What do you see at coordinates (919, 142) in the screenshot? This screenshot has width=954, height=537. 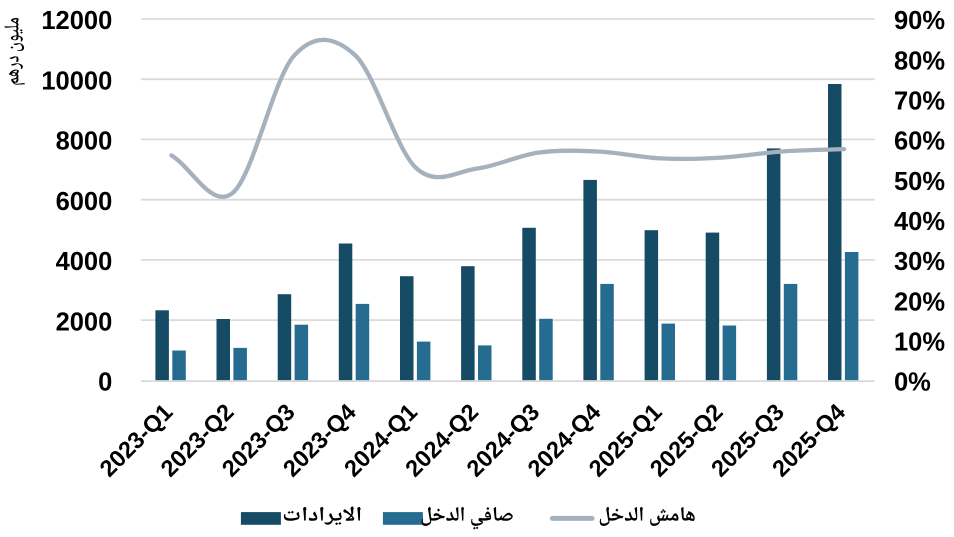 I see `svg-text: 60%` at bounding box center [919, 142].